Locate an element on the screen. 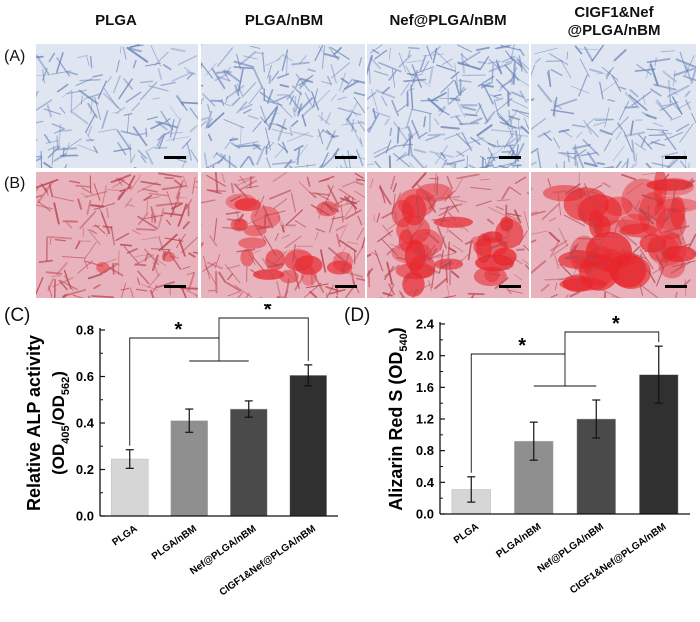 The image size is (700, 622). cell-group is located at coordinates (613, 106).